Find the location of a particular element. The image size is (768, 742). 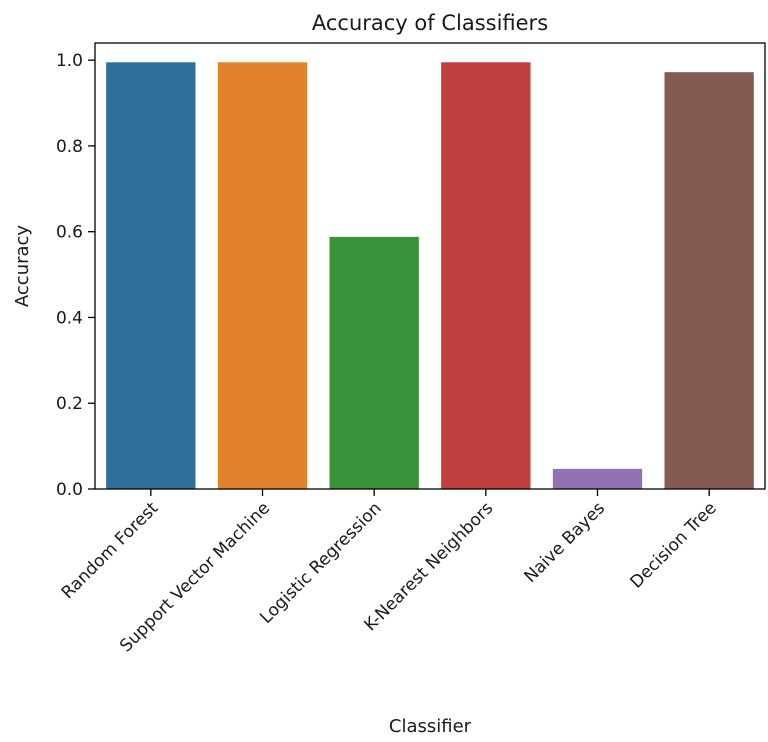

bar-logistic-regression is located at coordinates (374, 362).